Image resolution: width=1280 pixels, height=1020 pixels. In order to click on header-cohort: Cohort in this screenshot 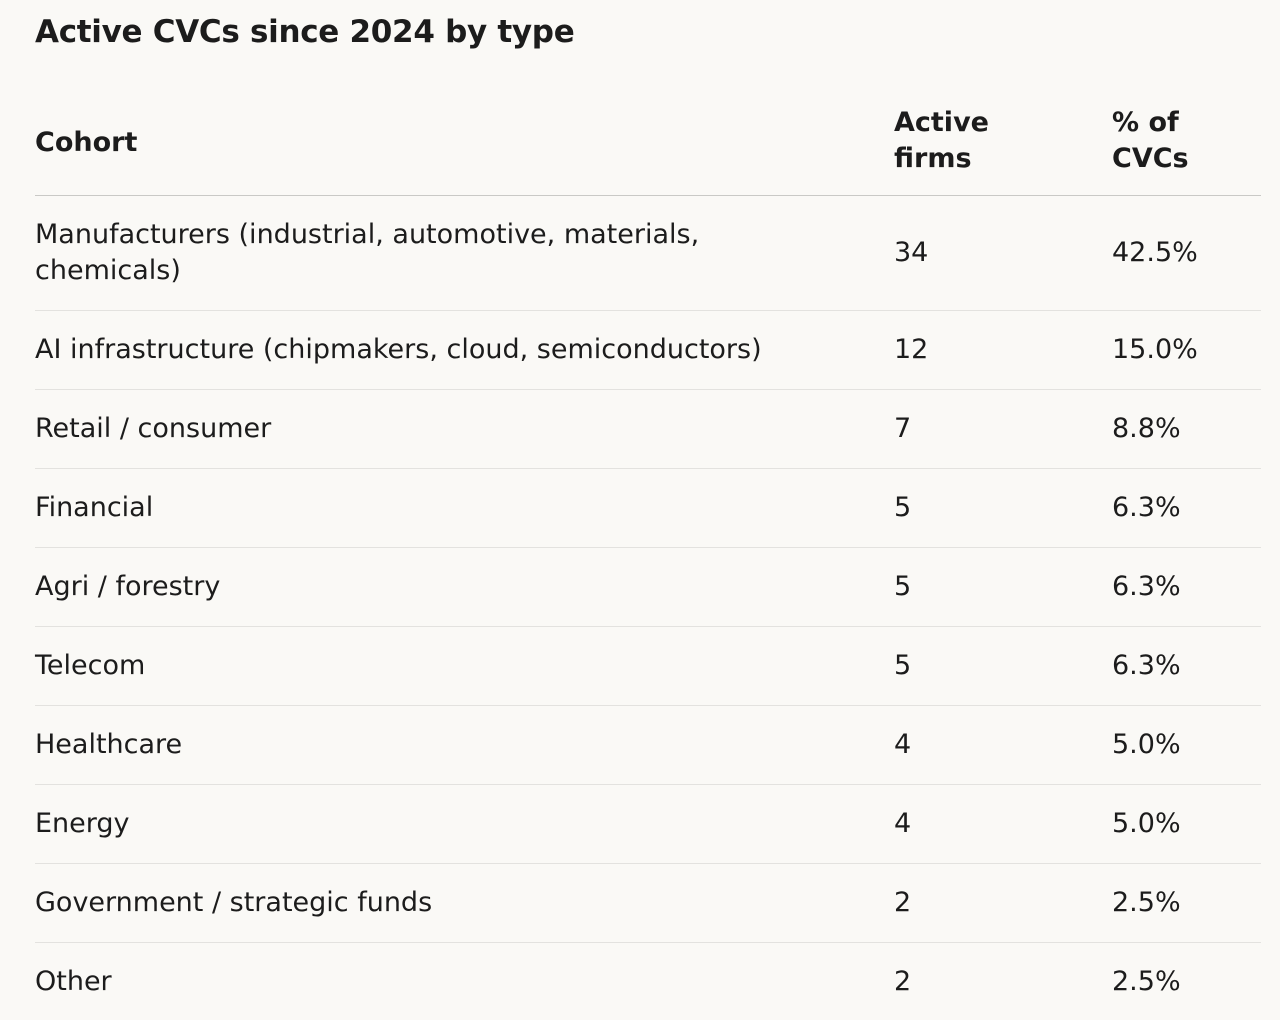, I will do `click(86, 143)`.